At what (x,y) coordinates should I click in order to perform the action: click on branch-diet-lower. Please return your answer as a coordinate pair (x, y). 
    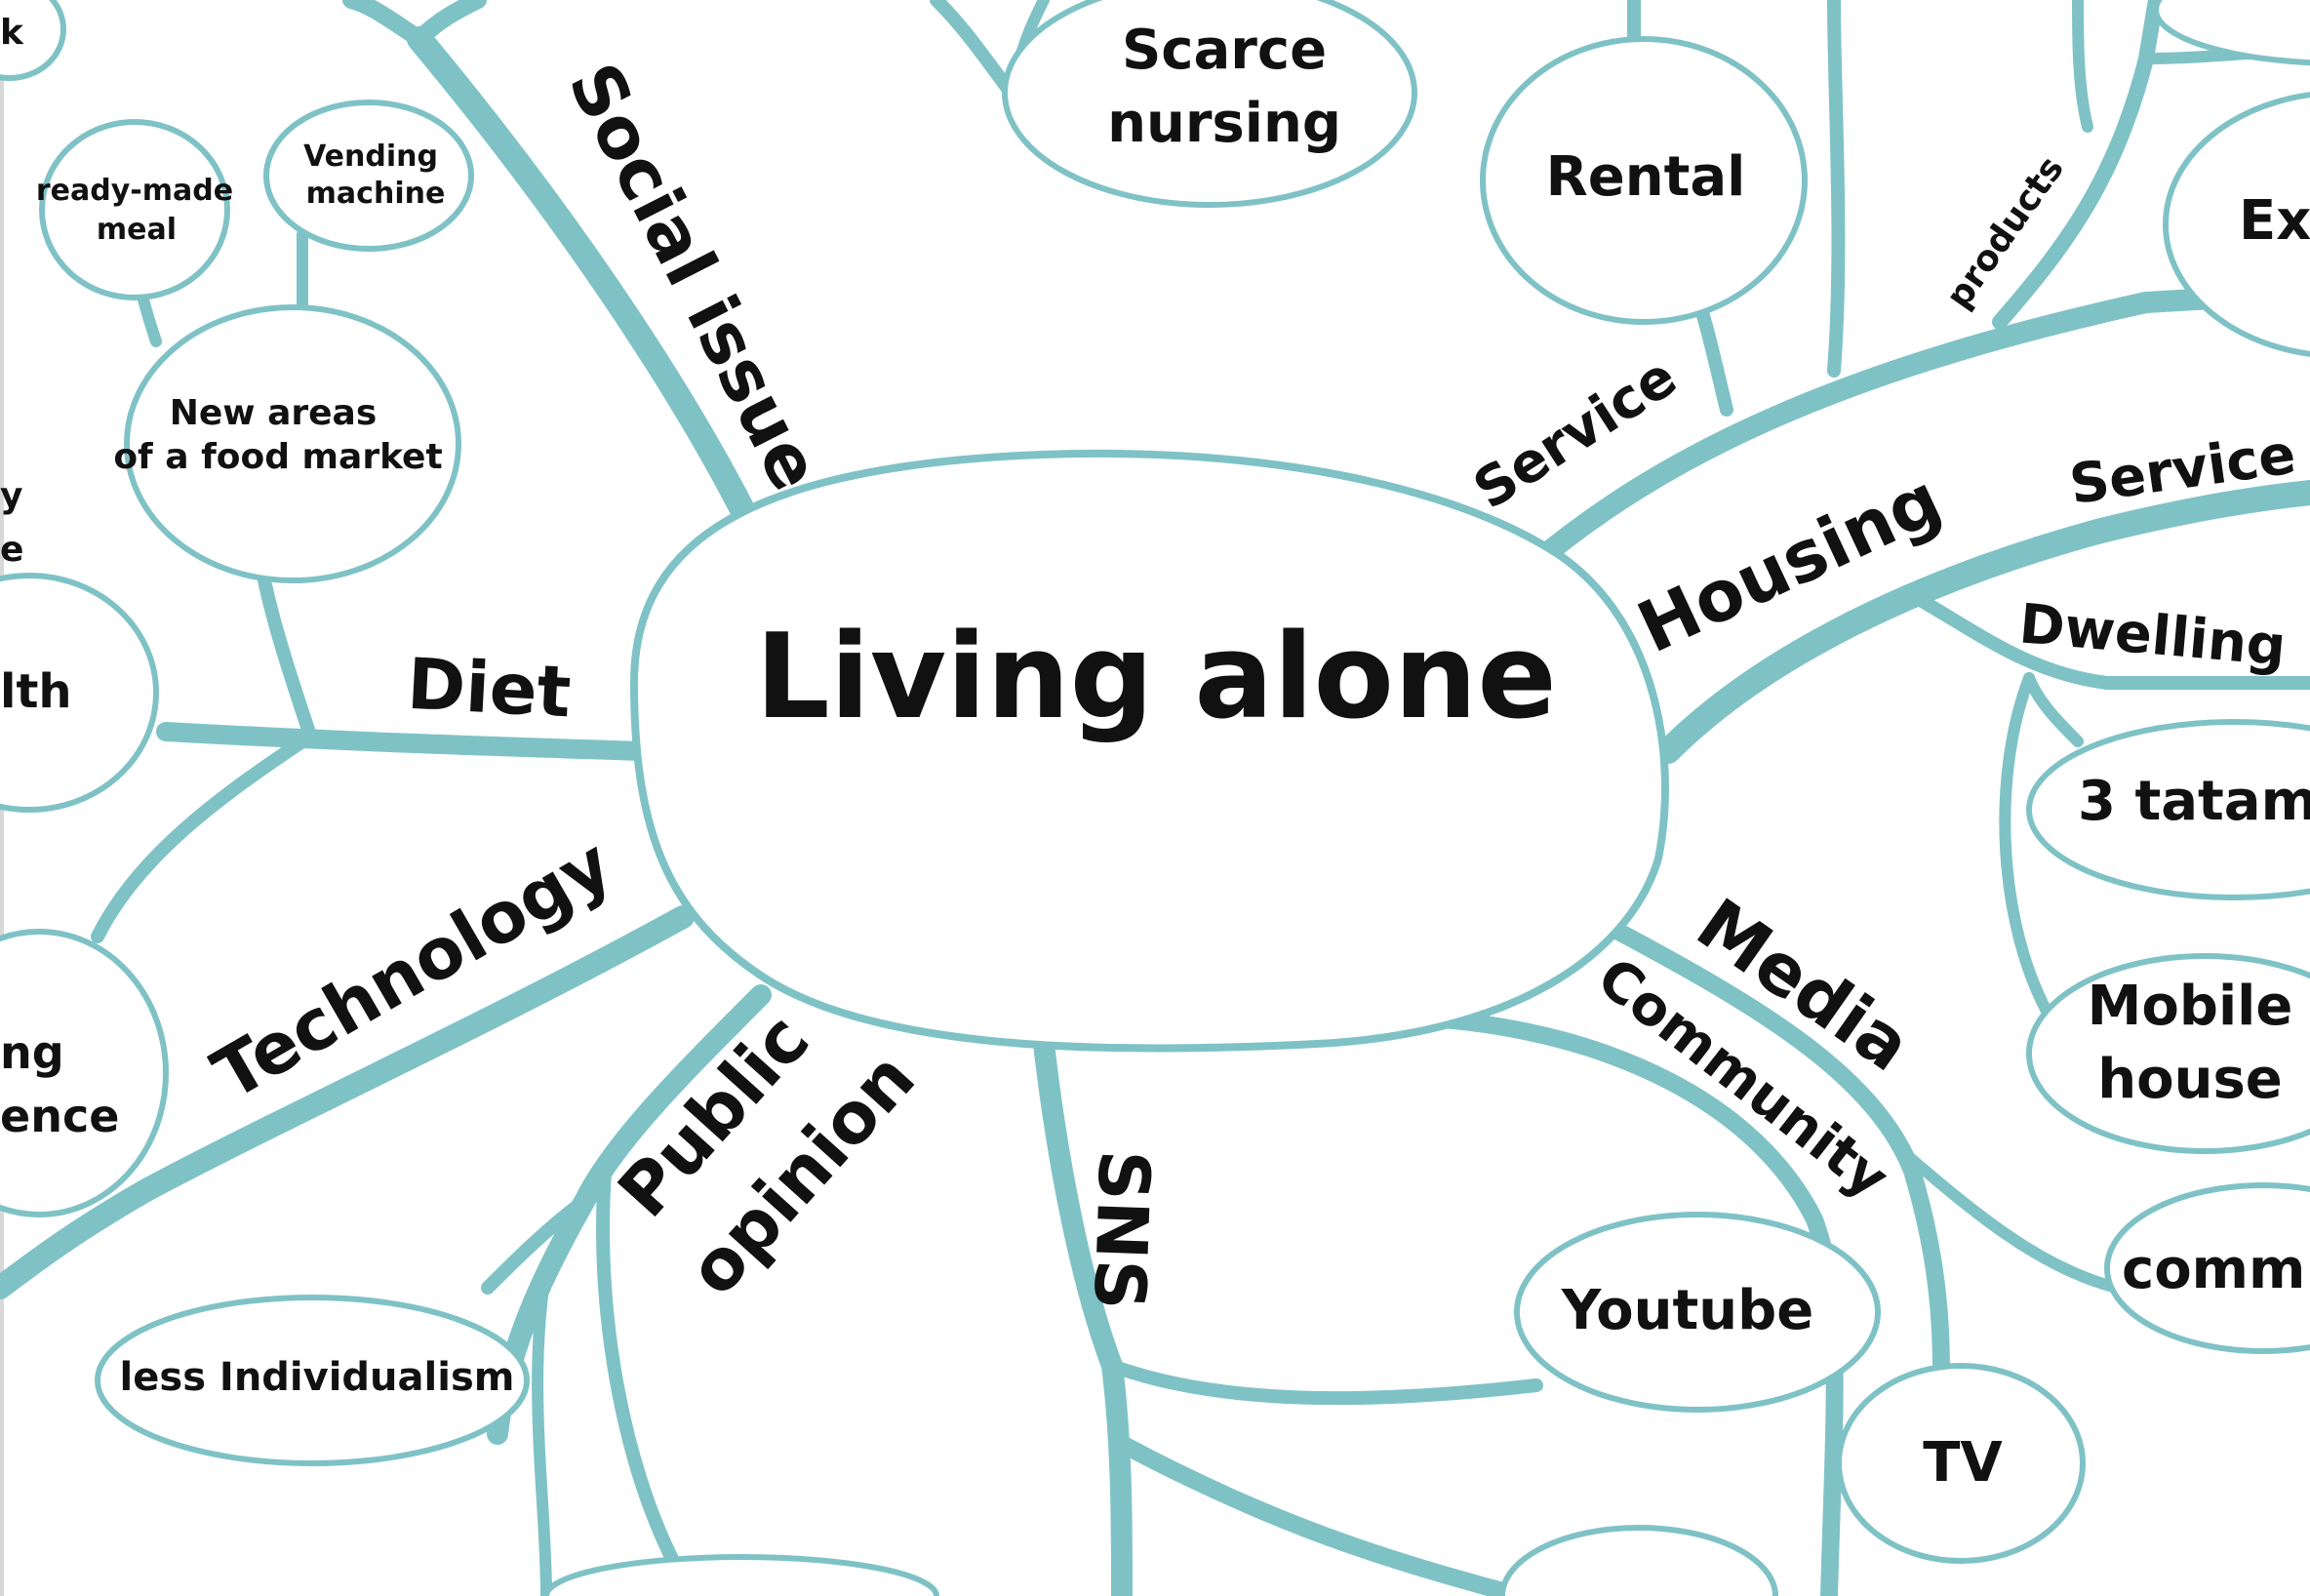
    Looking at the image, I should click on (200, 839).